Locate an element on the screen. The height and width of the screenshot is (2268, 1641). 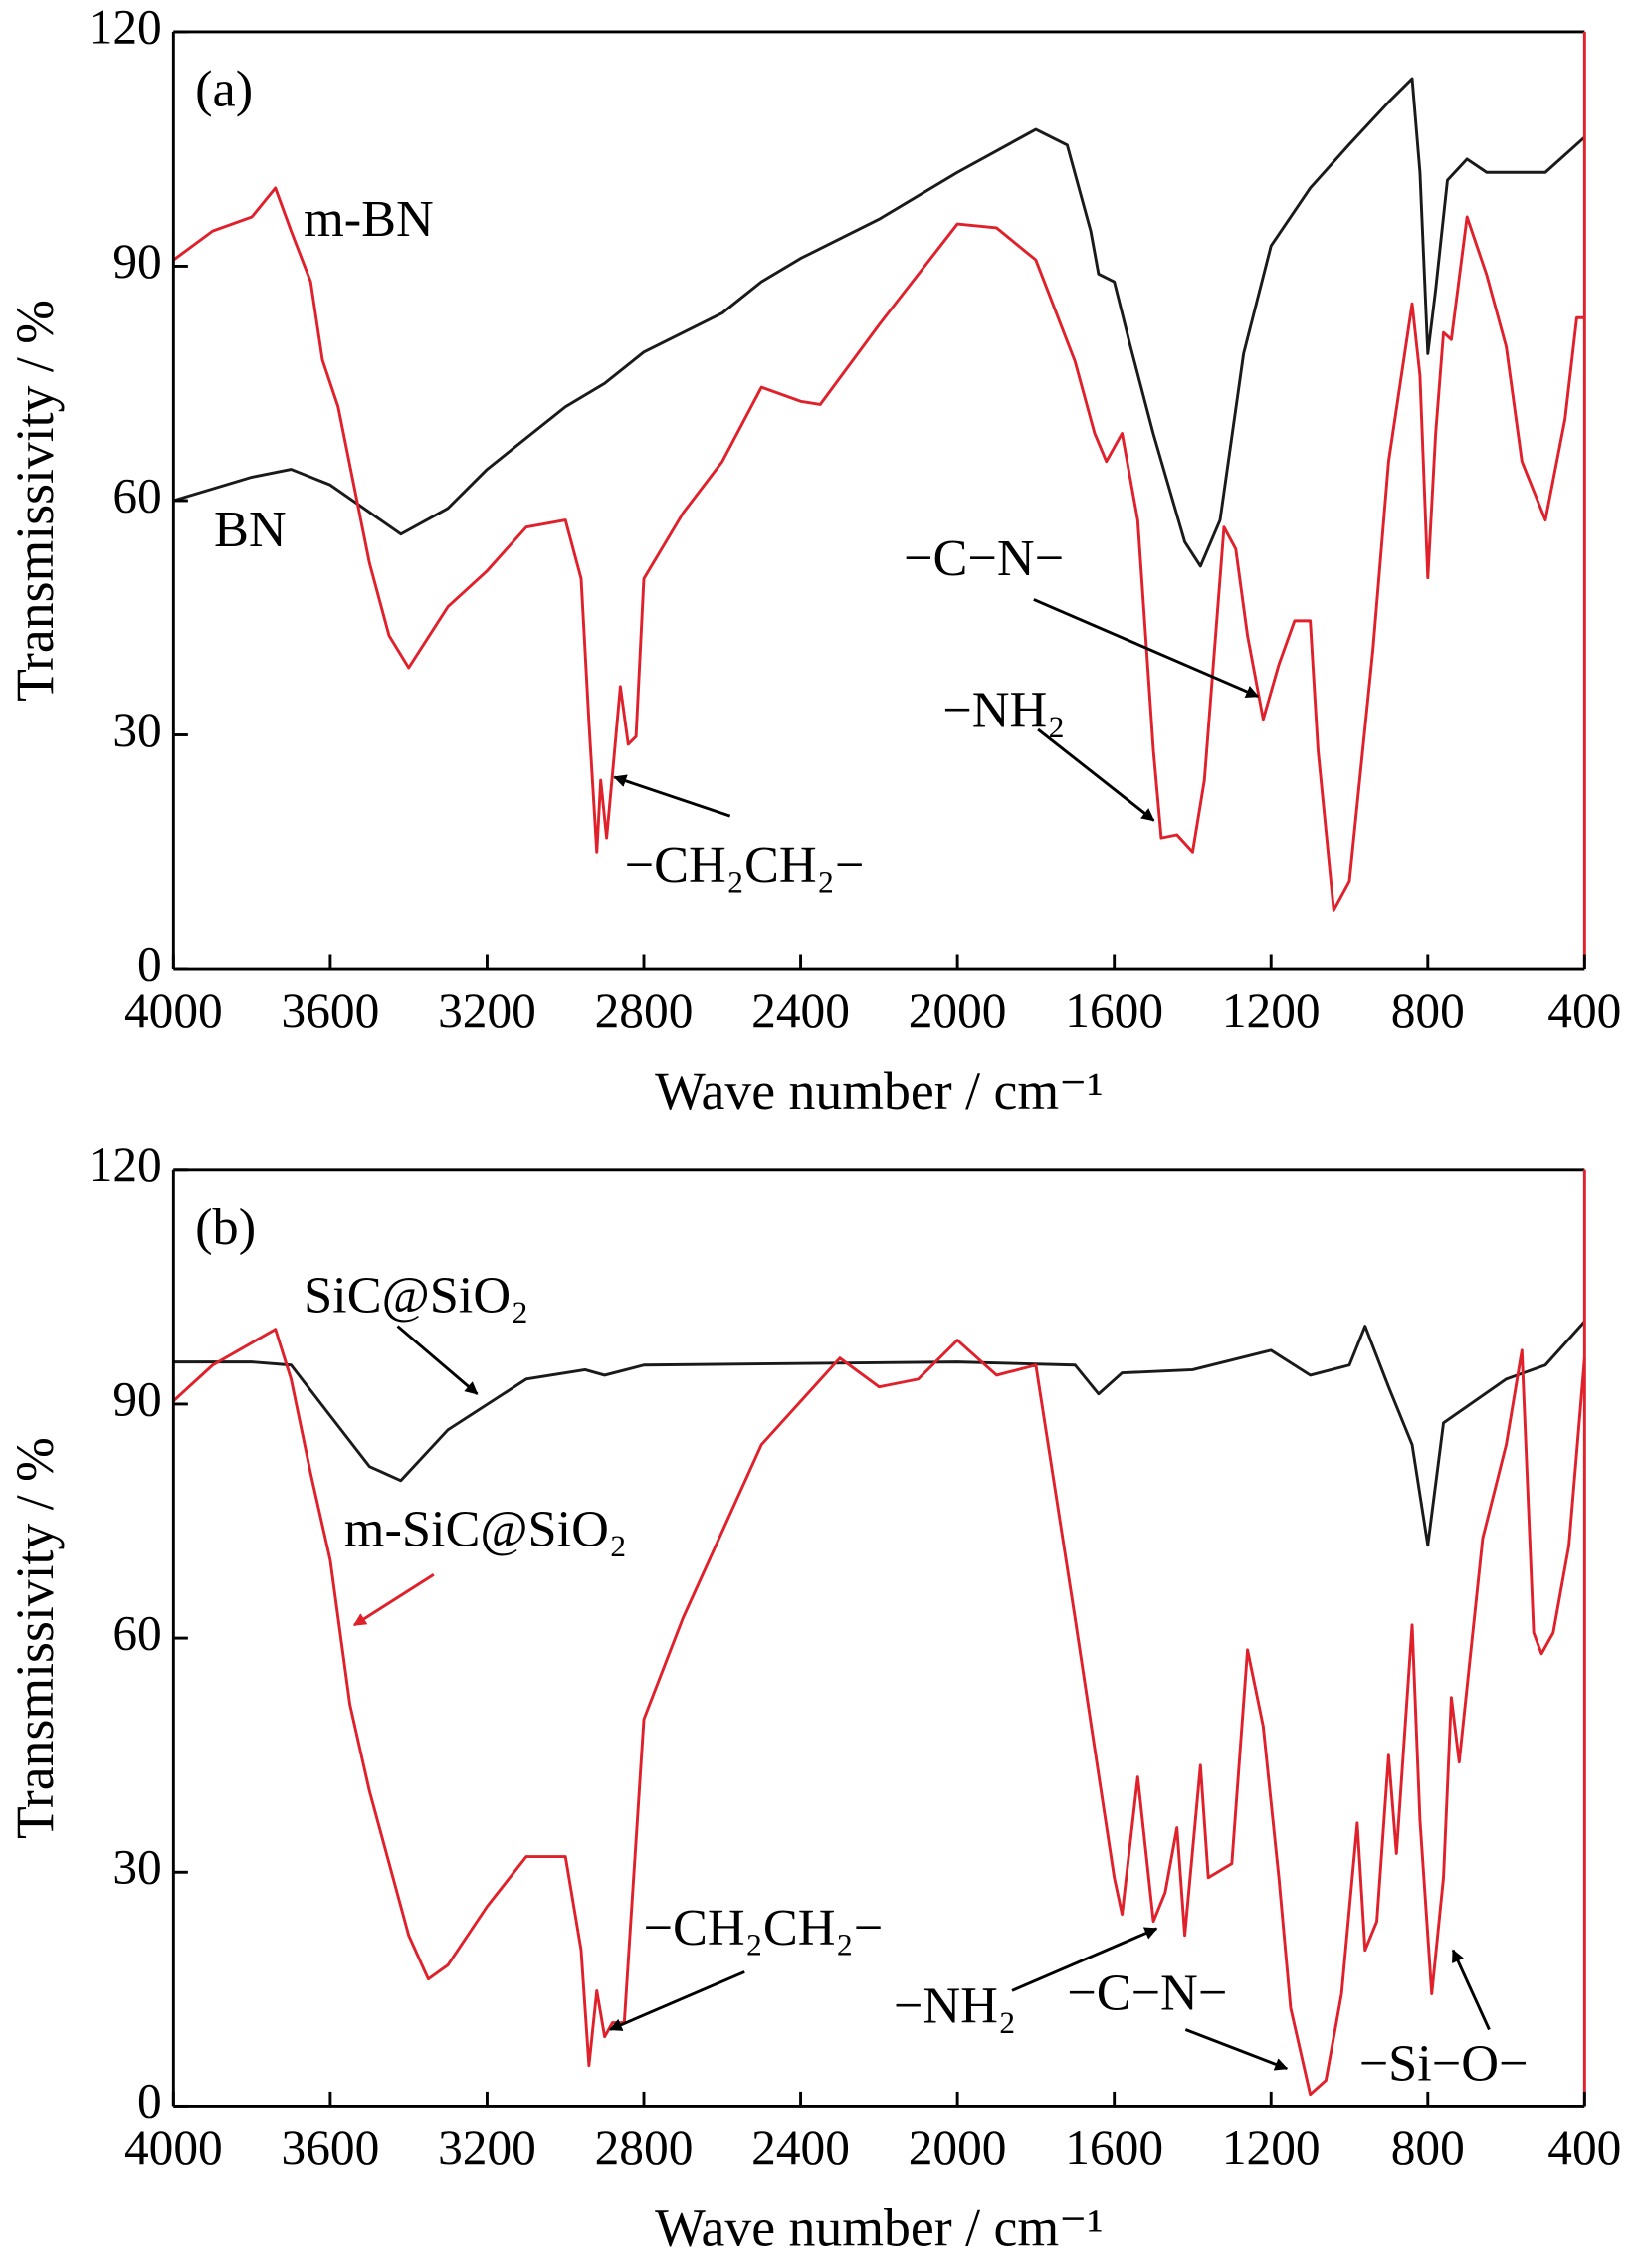
series-label: SiC@SiO₂ is located at coordinates (416, 1295).